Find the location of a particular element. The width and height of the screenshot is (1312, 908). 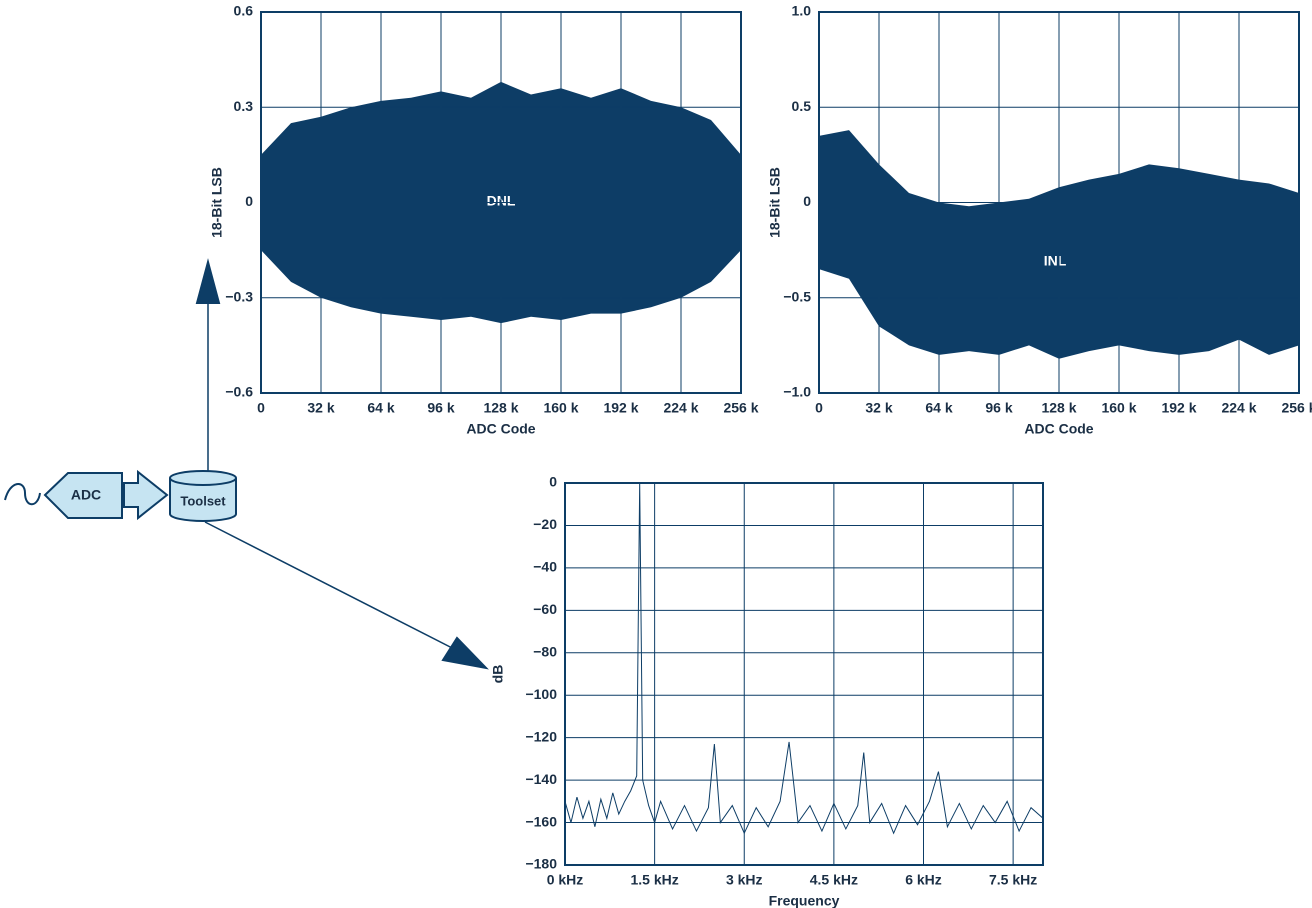

y-tick-label: −80 is located at coordinates (545, 651).